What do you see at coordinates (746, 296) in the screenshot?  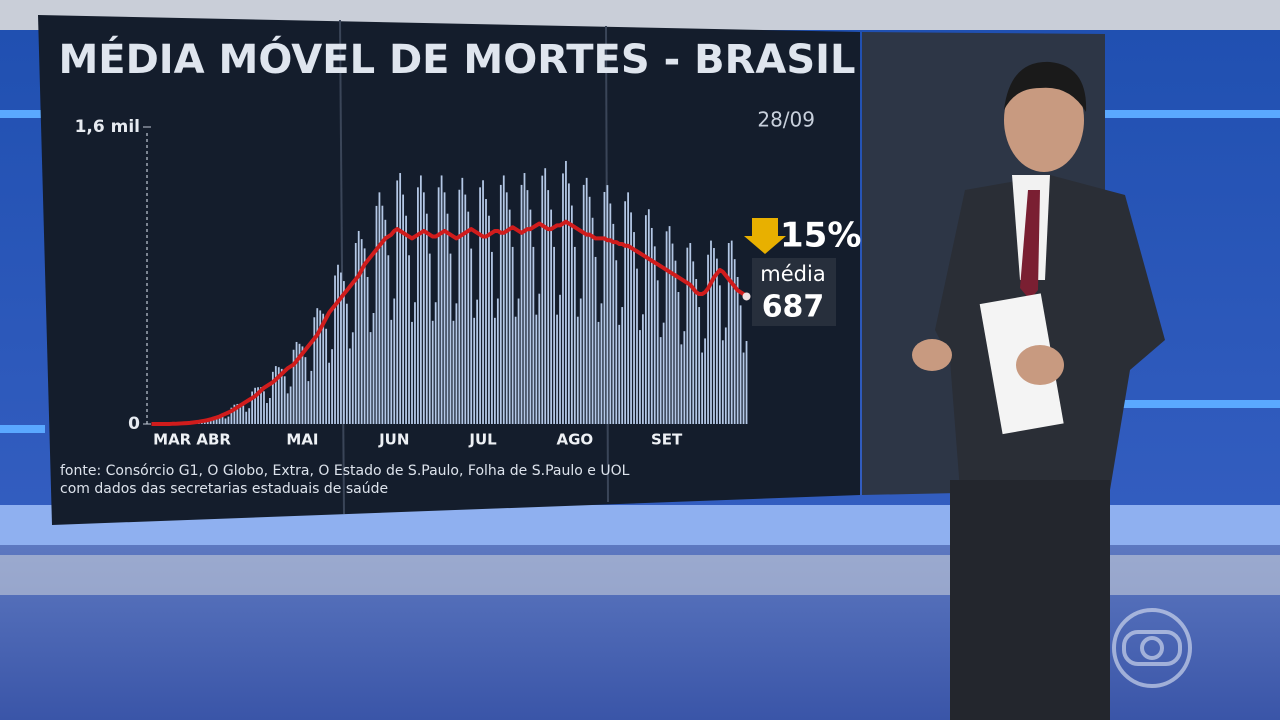 I see `end-point` at bounding box center [746, 296].